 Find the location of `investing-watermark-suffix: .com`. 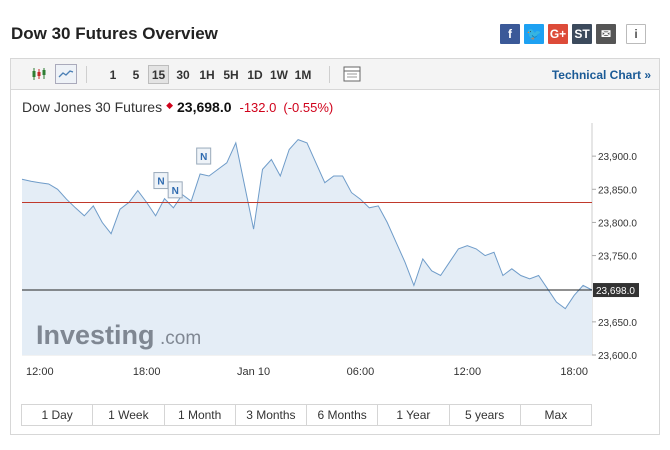

investing-watermark-suffix: .com is located at coordinates (180, 338).